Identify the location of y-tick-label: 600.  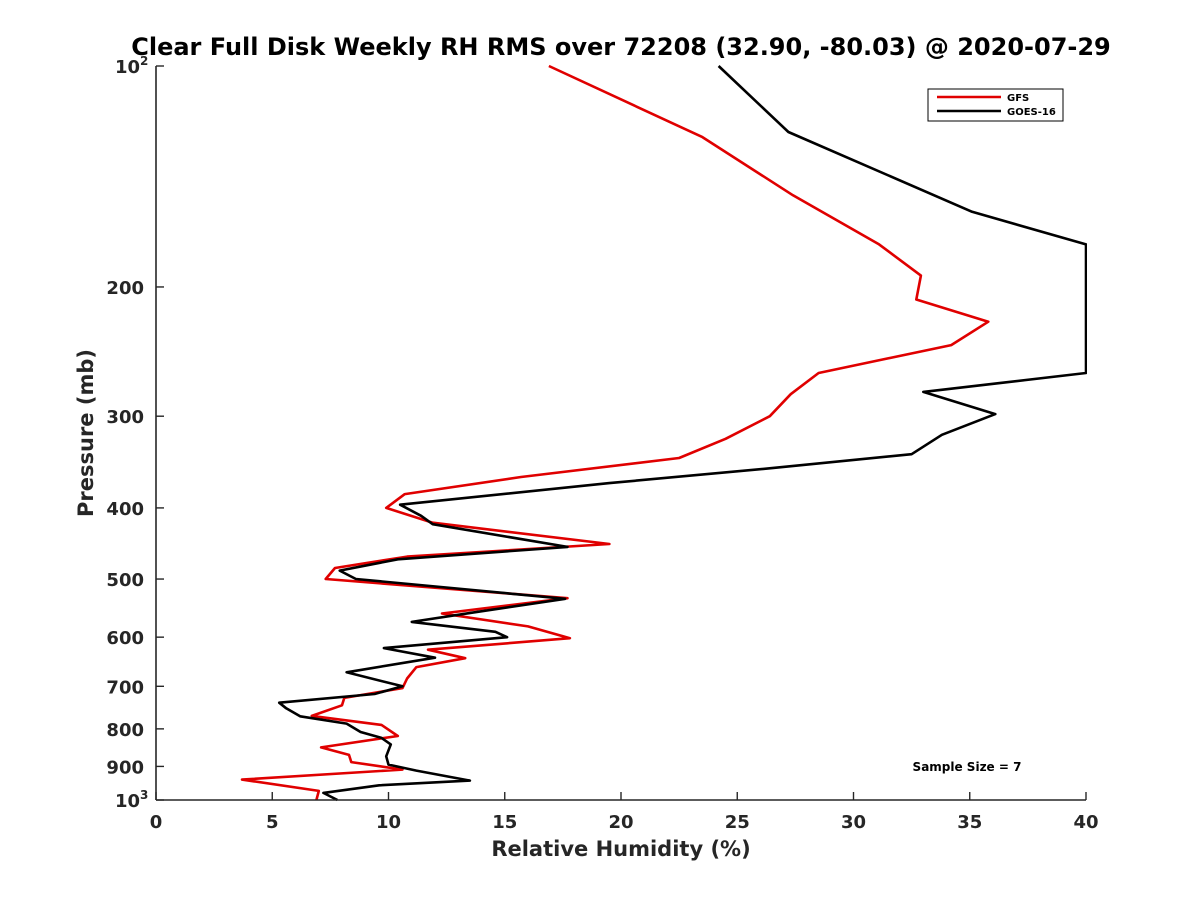
(125, 638).